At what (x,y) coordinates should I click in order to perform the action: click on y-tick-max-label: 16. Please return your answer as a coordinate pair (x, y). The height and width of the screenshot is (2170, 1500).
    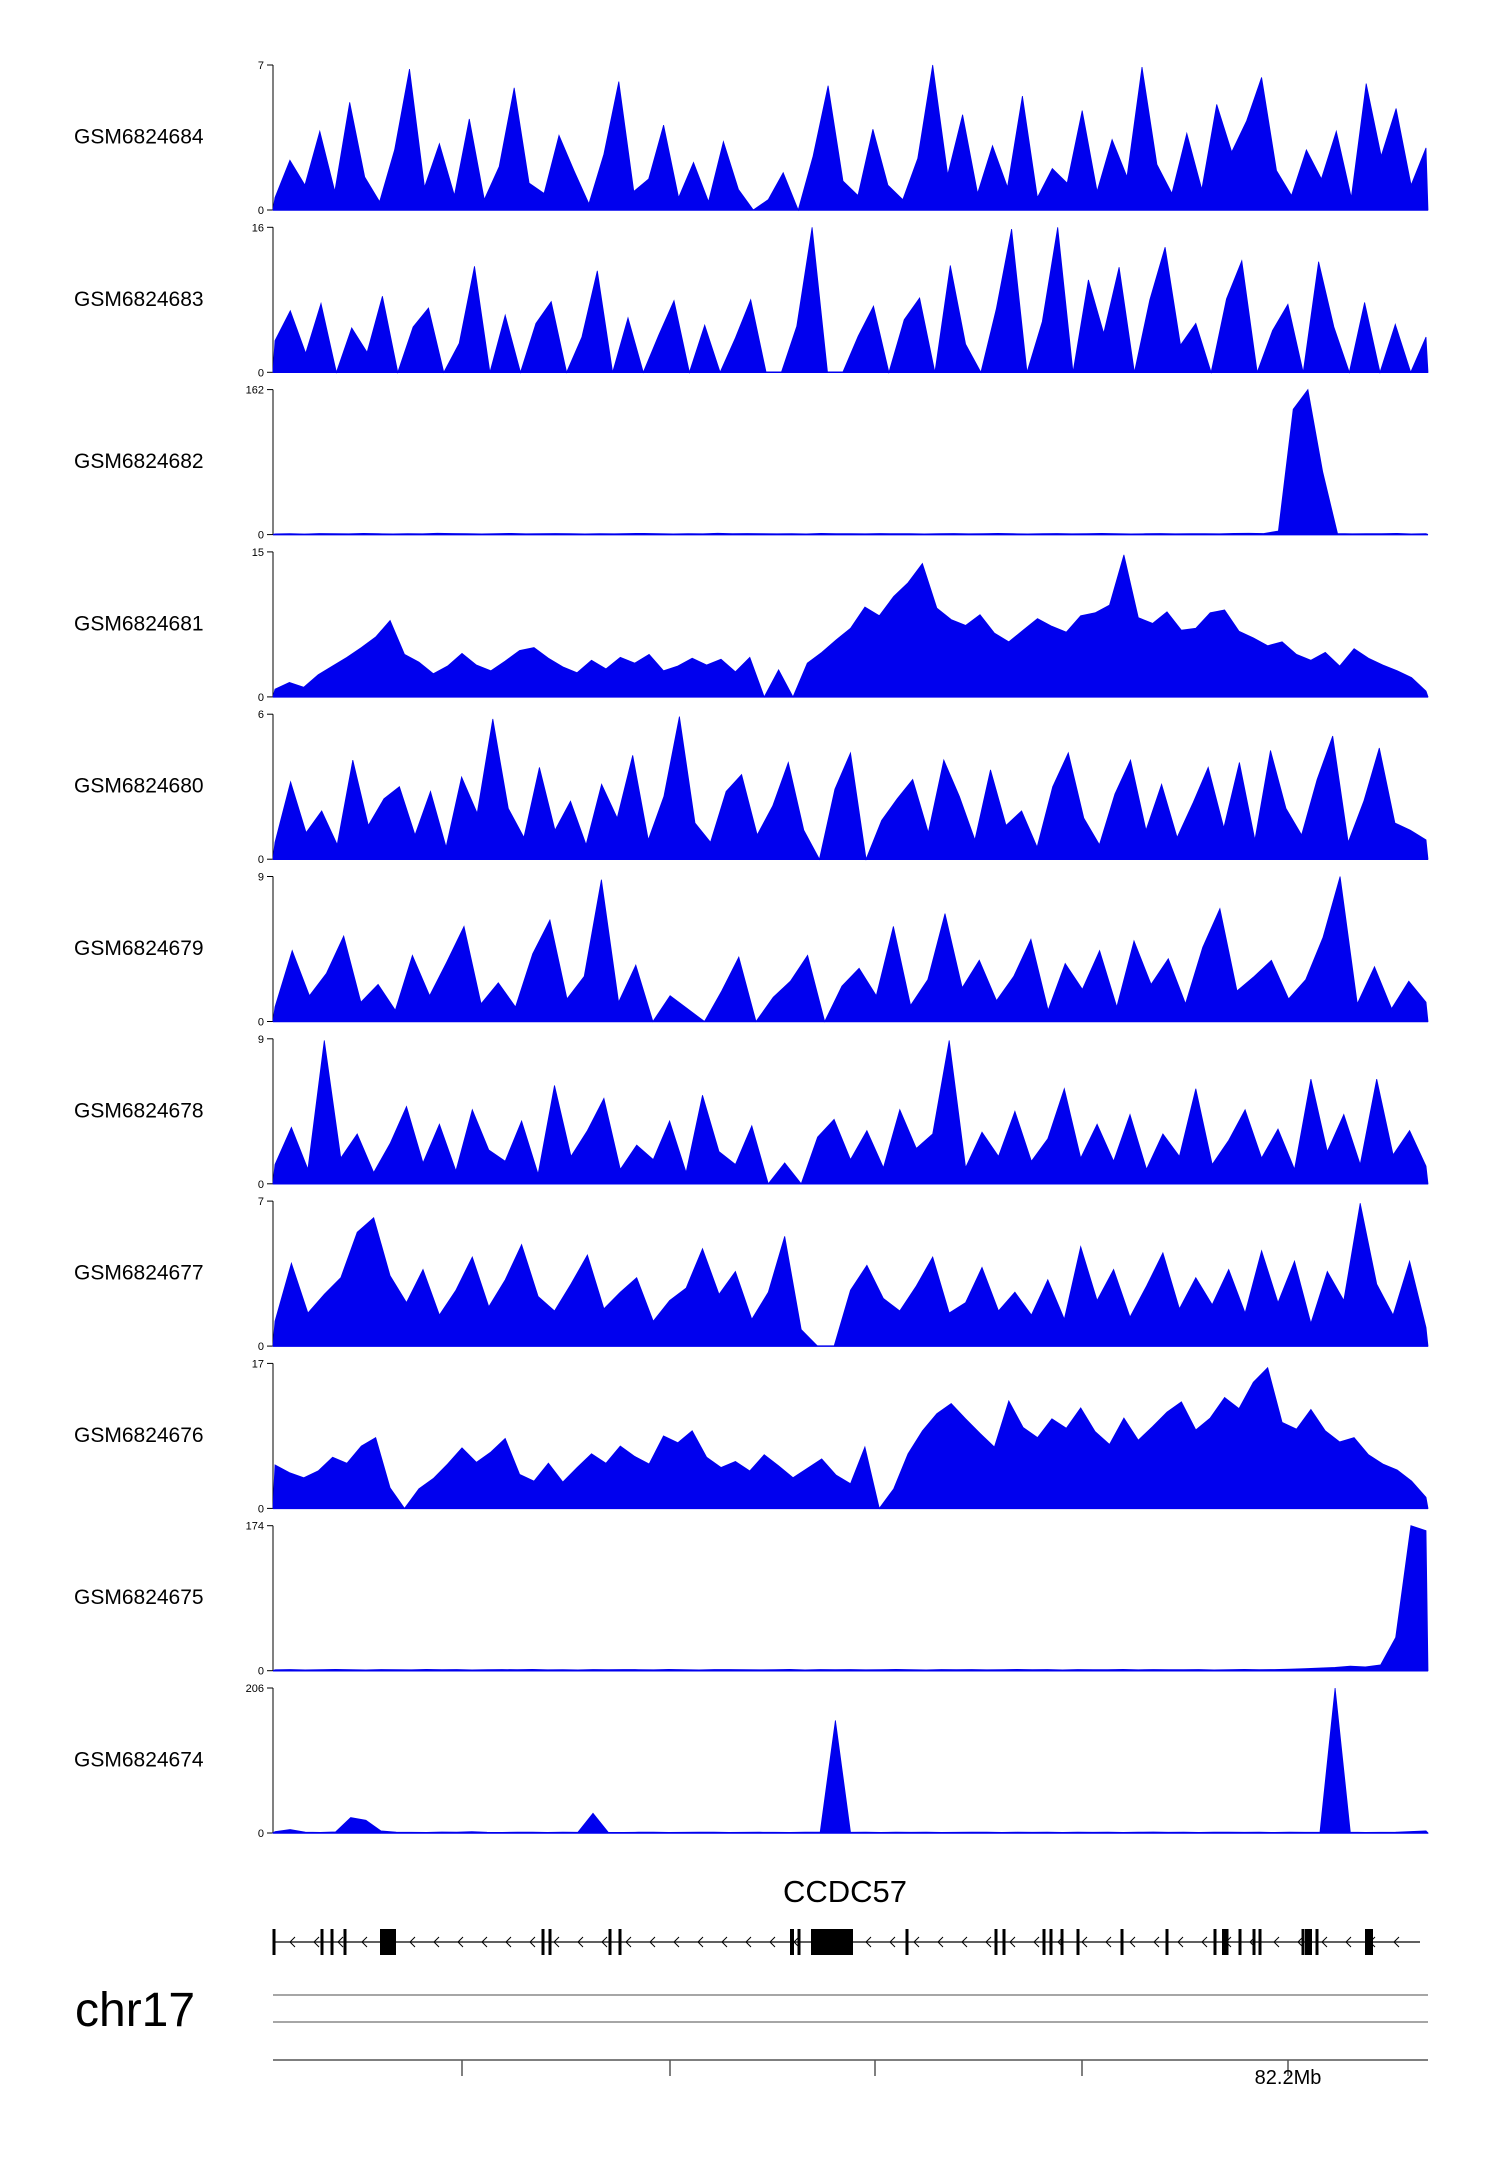
    Looking at the image, I should click on (258, 228).